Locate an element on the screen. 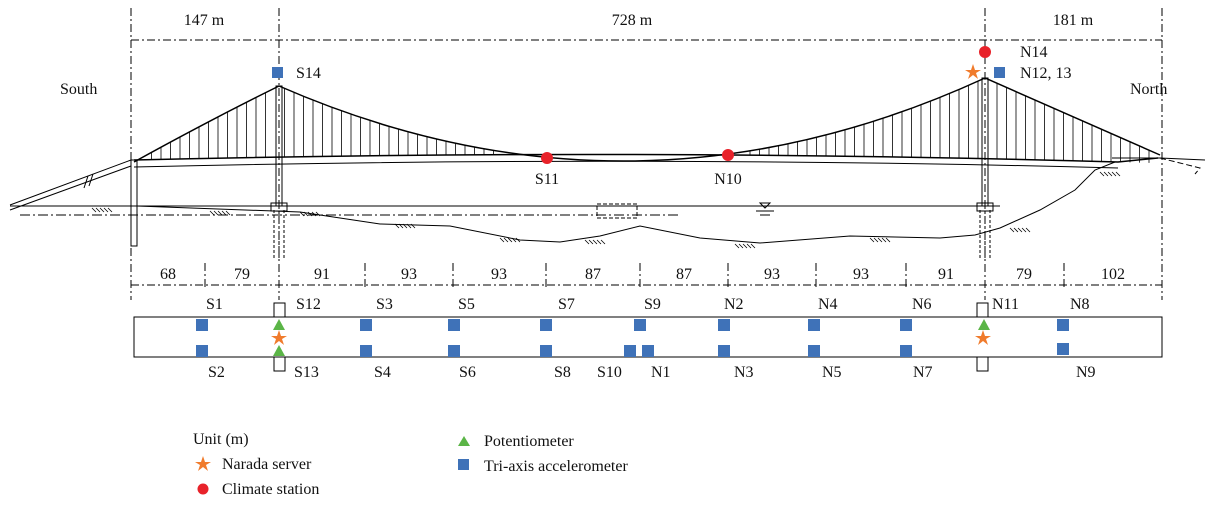 The image size is (1212, 506). accelerometer-N7-icon is located at coordinates (906, 351).